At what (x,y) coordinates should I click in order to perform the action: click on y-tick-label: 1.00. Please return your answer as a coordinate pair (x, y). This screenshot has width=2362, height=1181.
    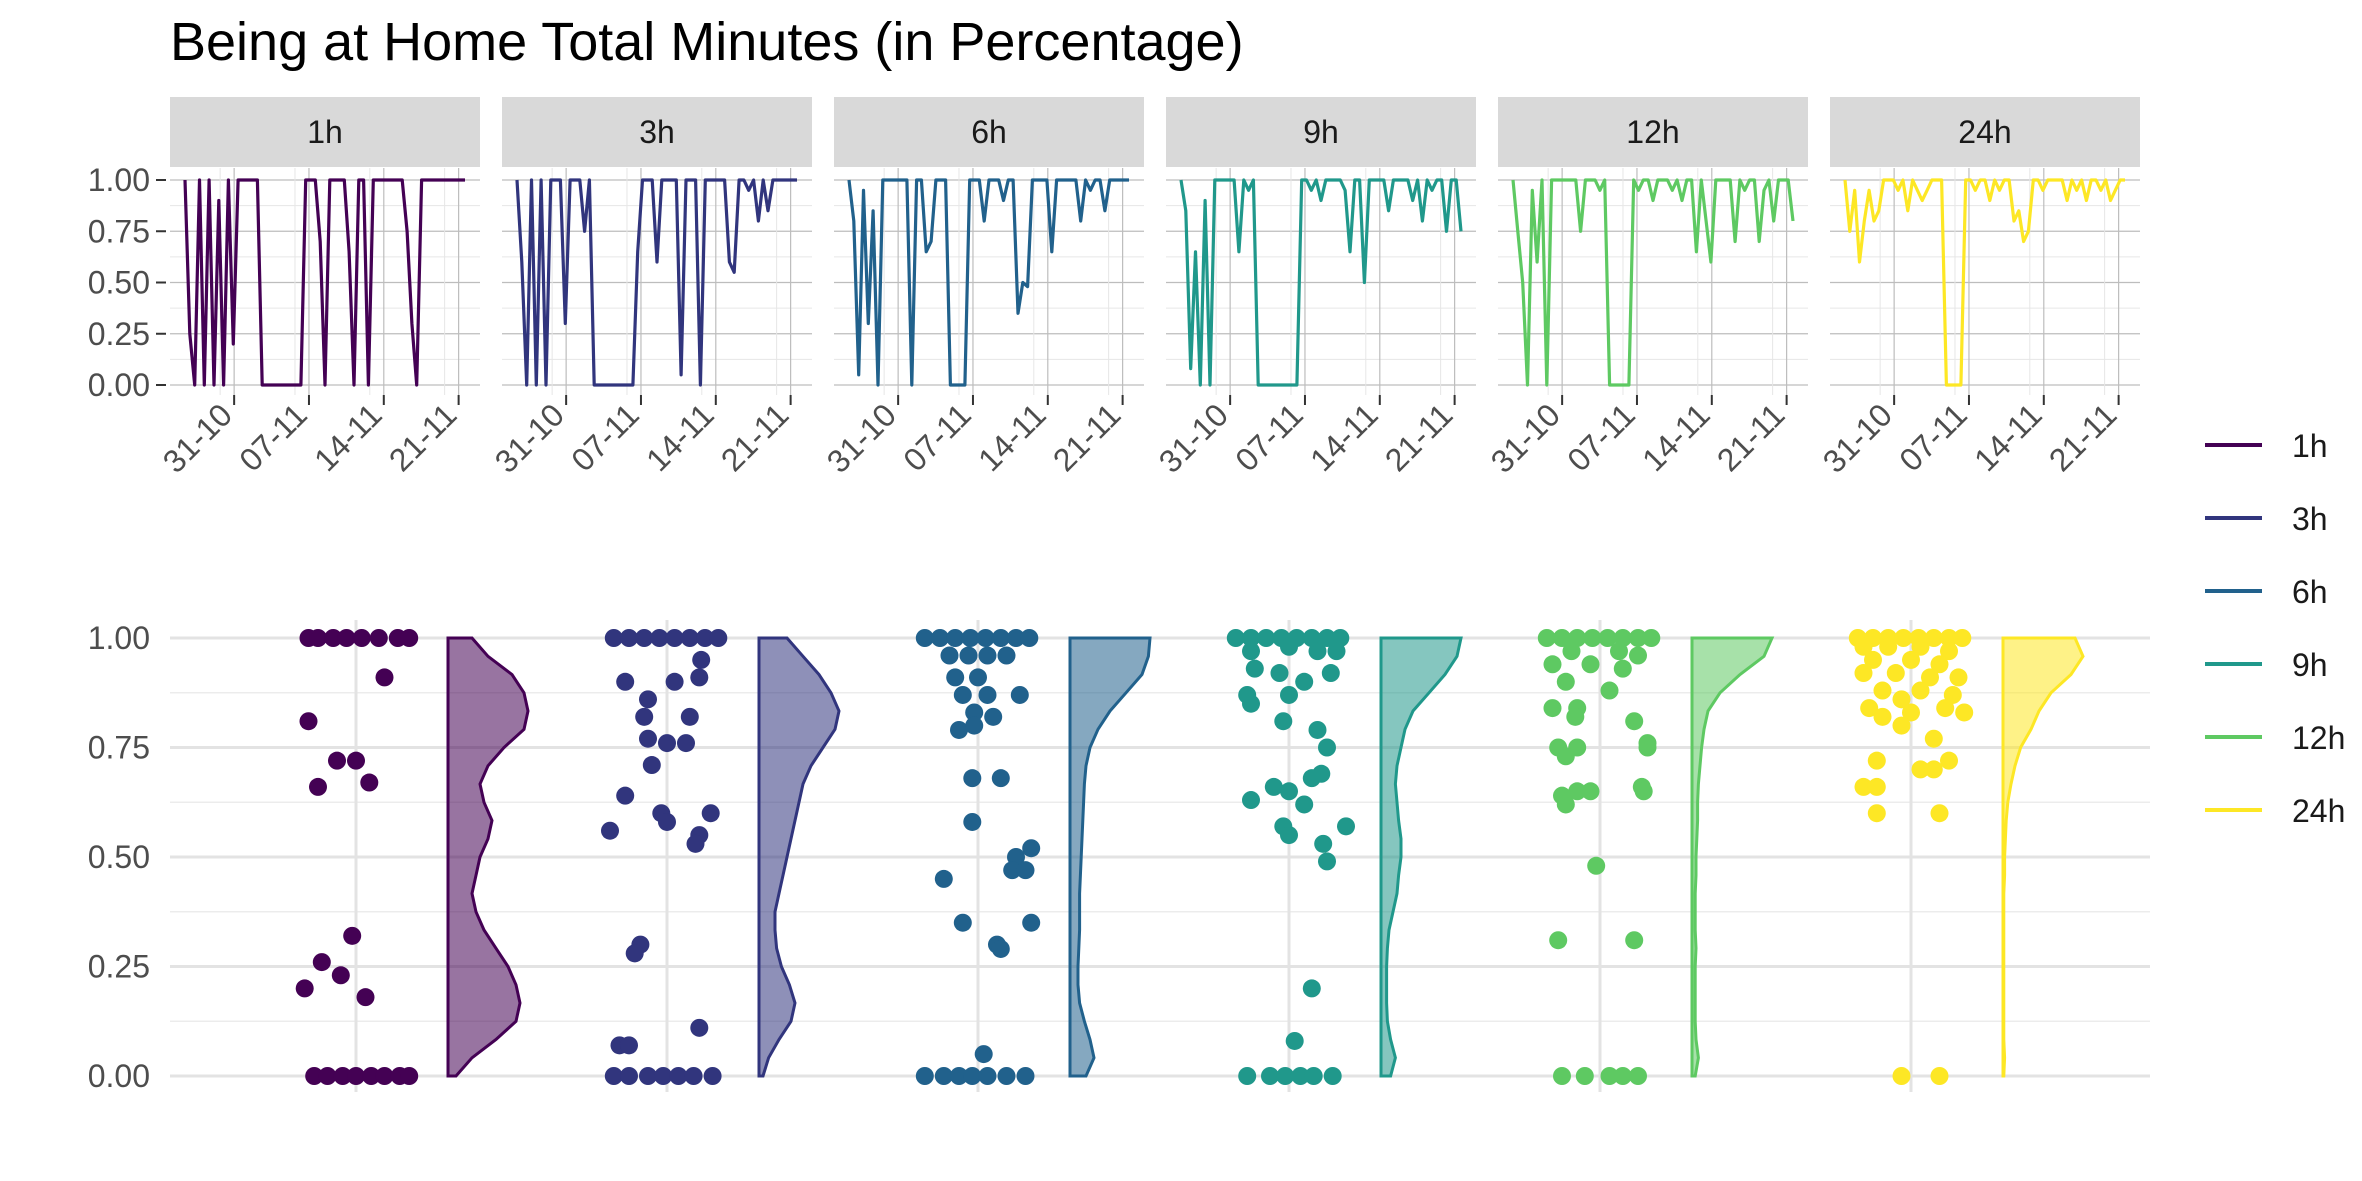
    Looking at the image, I should click on (119, 638).